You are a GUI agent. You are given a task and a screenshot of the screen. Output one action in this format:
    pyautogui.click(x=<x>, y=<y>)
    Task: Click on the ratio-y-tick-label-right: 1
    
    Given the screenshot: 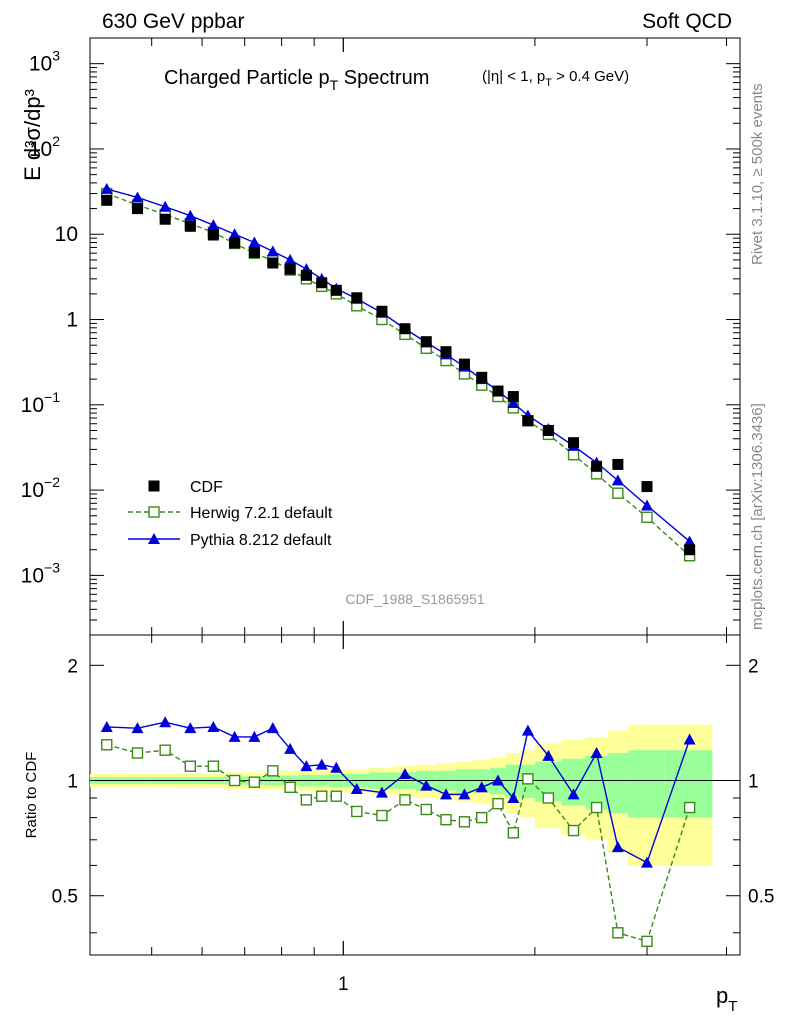 What is the action you would take?
    pyautogui.click(x=753, y=782)
    